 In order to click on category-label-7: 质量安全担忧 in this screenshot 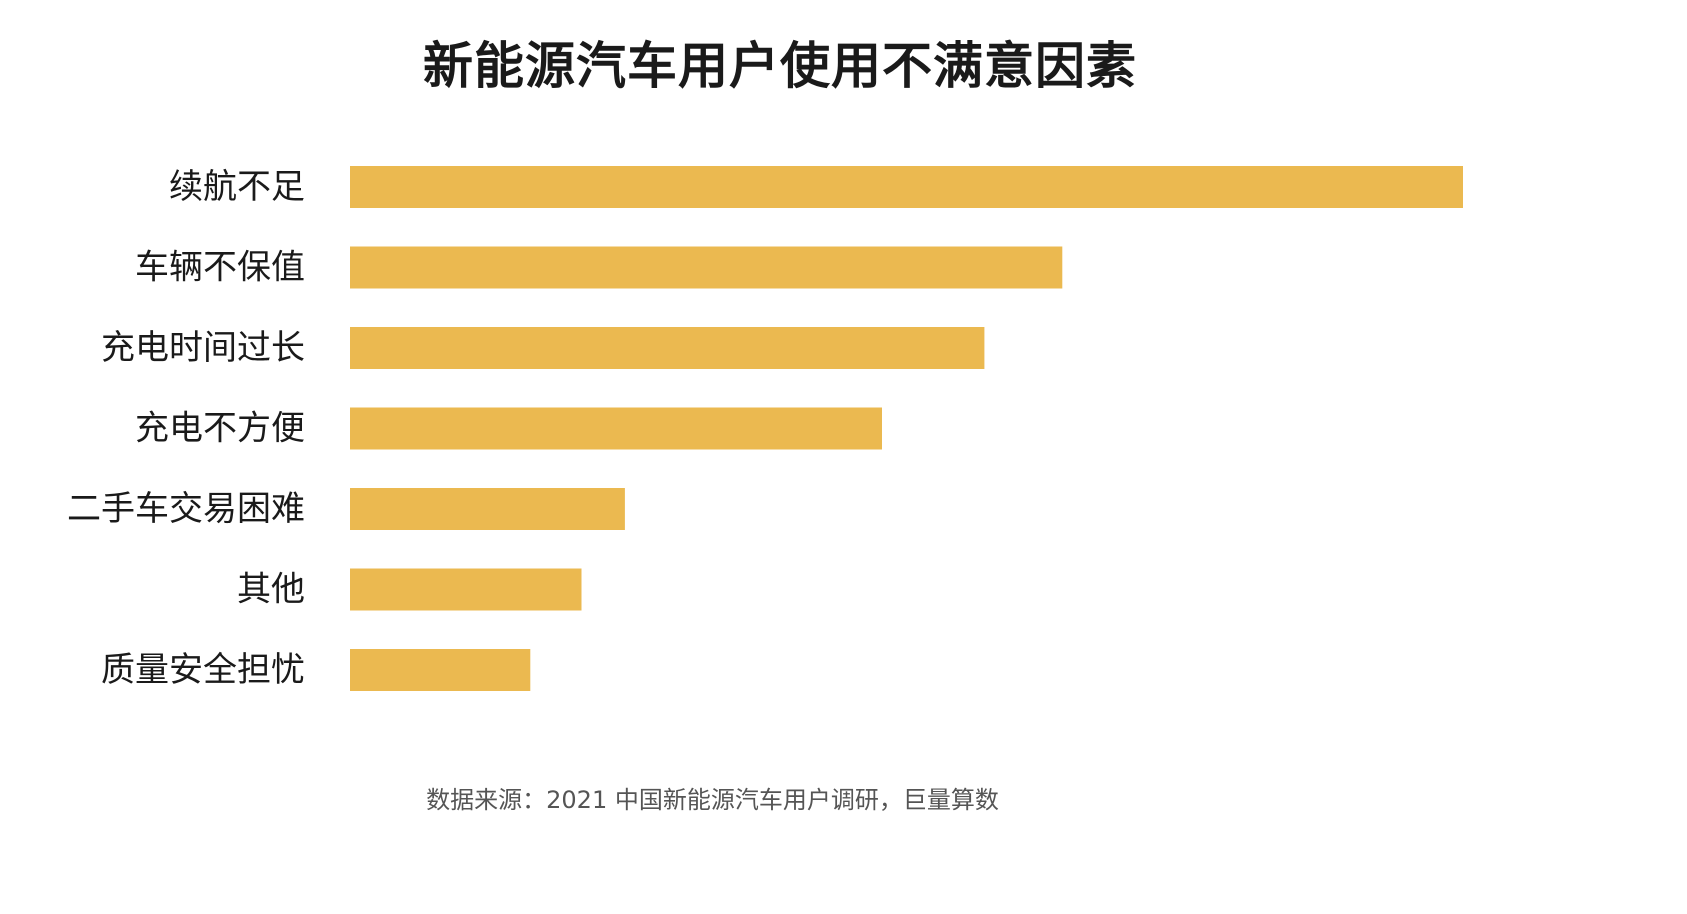, I will do `click(203, 670)`.